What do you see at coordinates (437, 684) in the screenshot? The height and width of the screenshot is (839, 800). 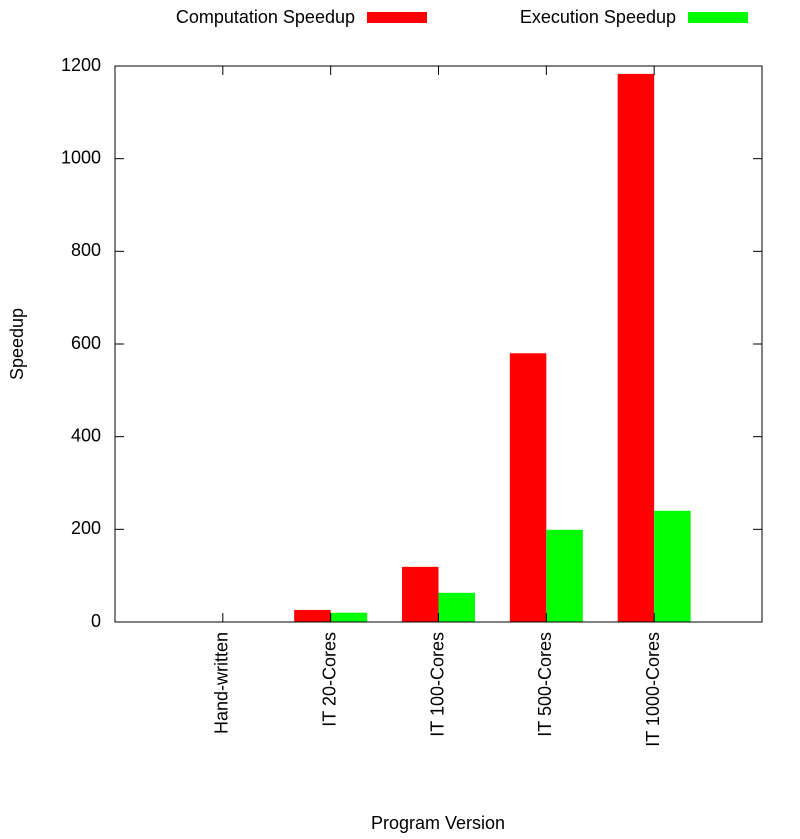 I see `x-tick-label: IT 100-Cores` at bounding box center [437, 684].